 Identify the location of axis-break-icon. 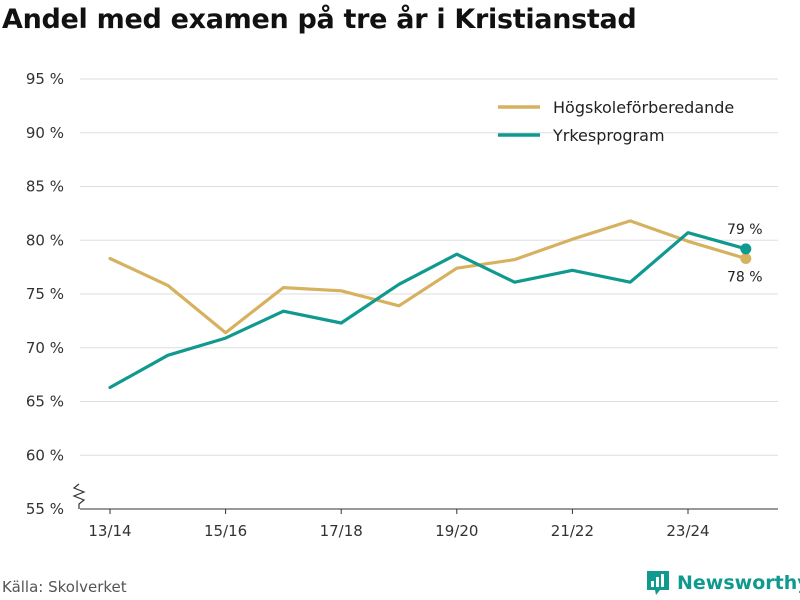
(79, 496).